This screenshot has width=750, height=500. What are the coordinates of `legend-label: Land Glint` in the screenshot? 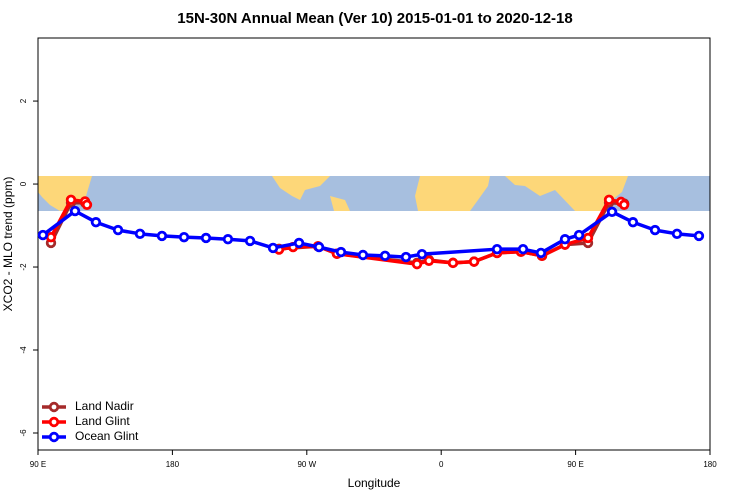 It's located at (102, 421).